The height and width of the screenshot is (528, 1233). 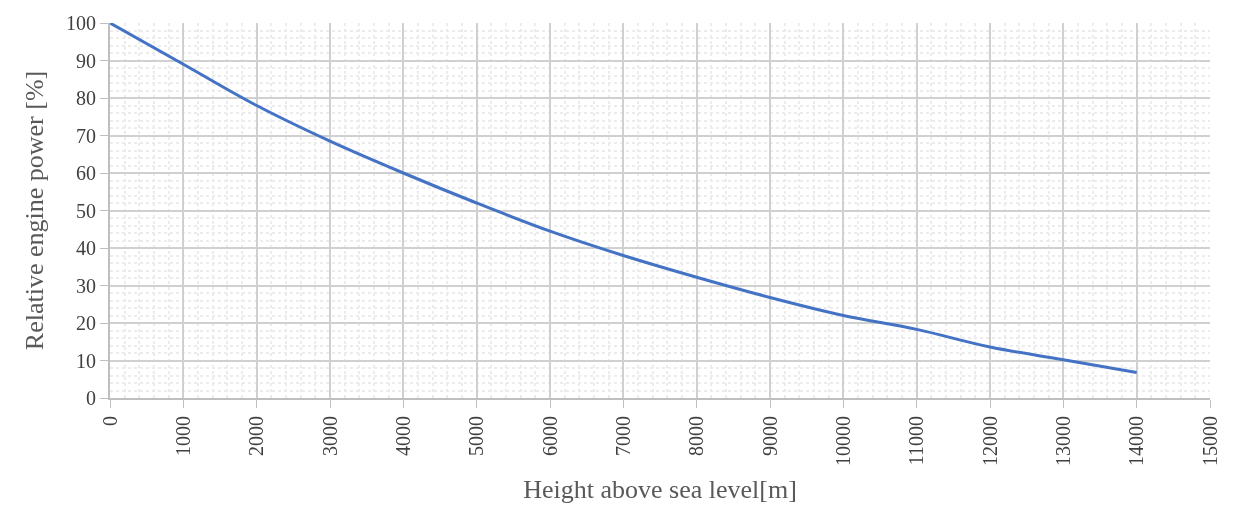 What do you see at coordinates (989, 441) in the screenshot?
I see `x-tick-label: 12000` at bounding box center [989, 441].